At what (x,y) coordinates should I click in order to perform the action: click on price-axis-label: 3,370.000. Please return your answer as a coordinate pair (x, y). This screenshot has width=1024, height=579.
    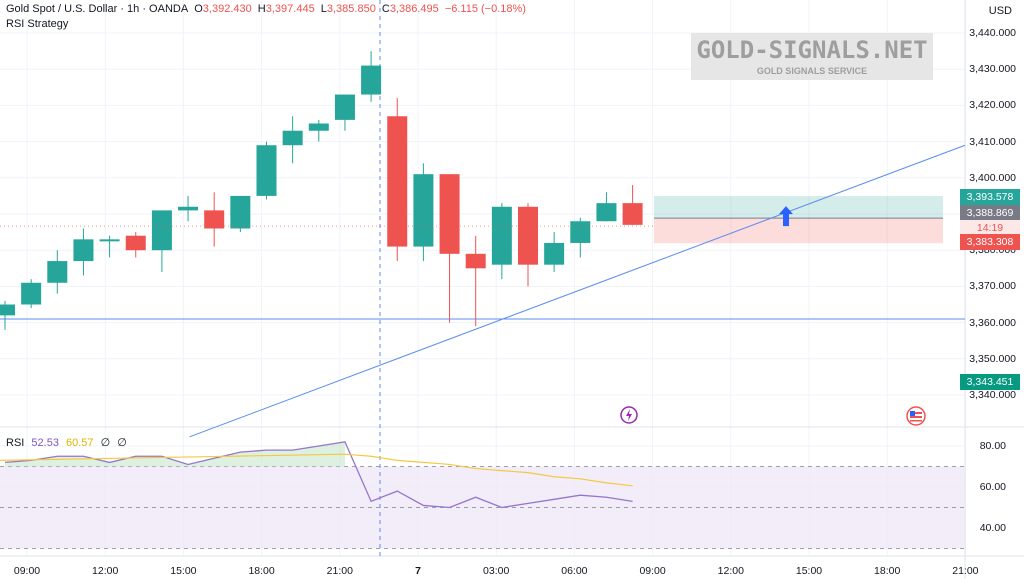
    Looking at the image, I should click on (992, 286).